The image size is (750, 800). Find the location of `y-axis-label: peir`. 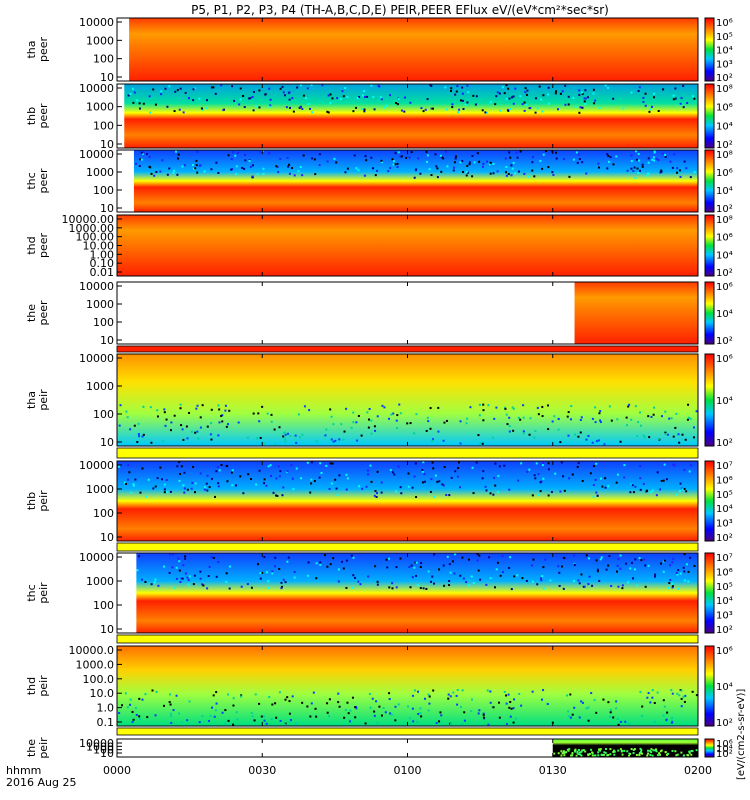

y-axis-label: peir is located at coordinates (43, 686).